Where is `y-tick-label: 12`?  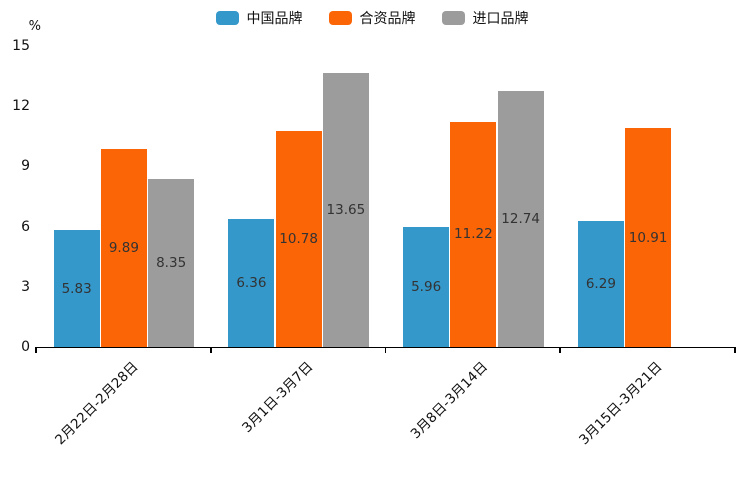 y-tick-label: 12 is located at coordinates (21, 106).